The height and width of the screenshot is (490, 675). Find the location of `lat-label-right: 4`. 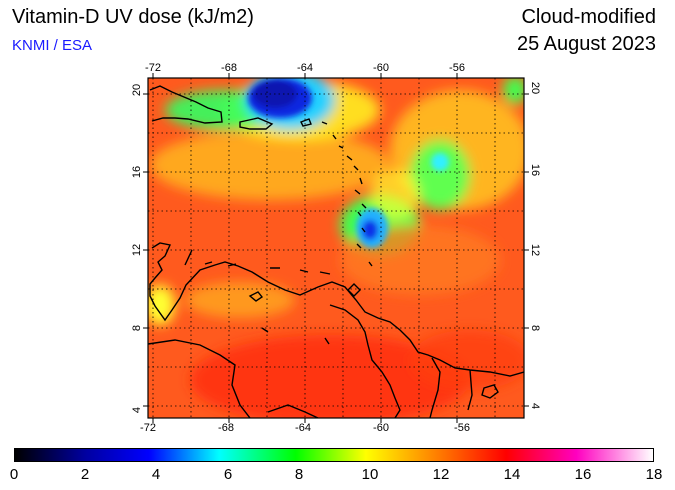

lat-label-right: 4 is located at coordinates (535, 406).